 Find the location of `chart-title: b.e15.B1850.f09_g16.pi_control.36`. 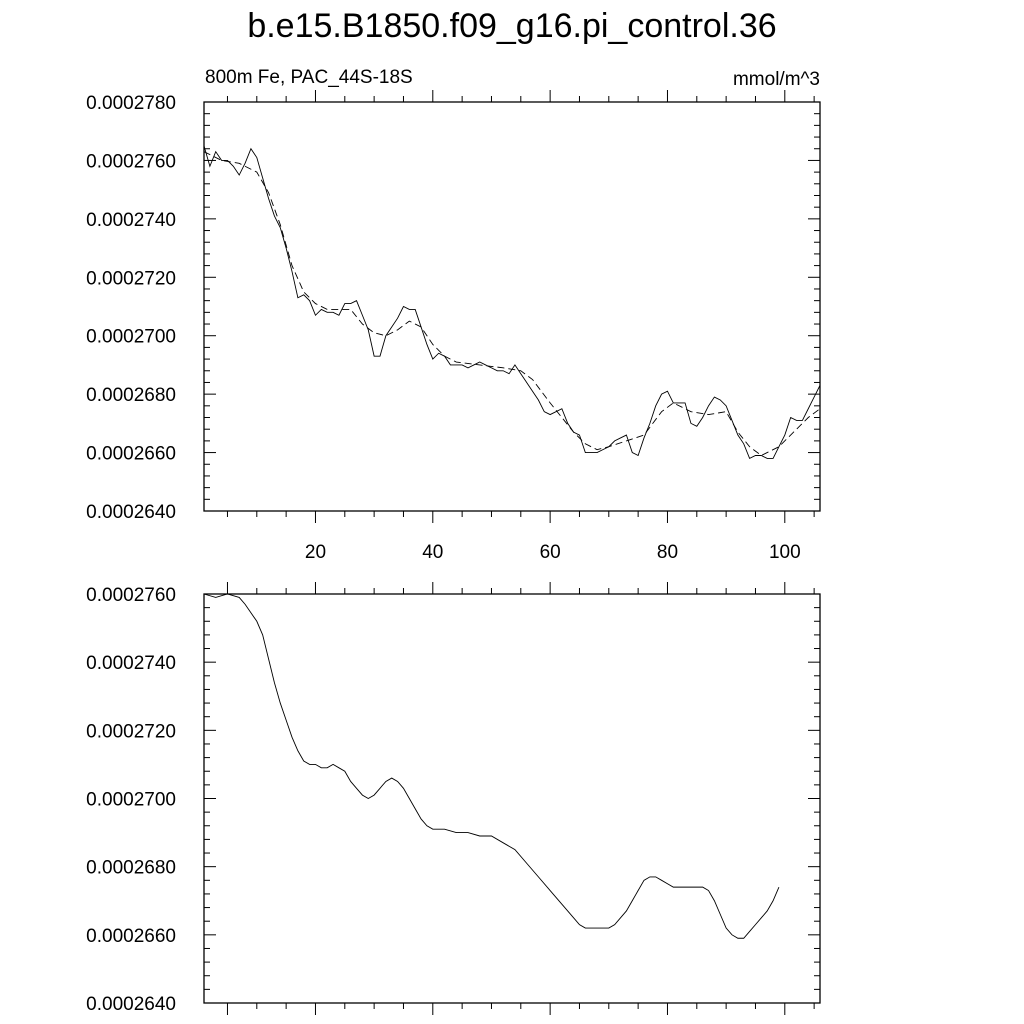

chart-title: b.e15.B1850.f09_g16.pi_control.36 is located at coordinates (512, 26).